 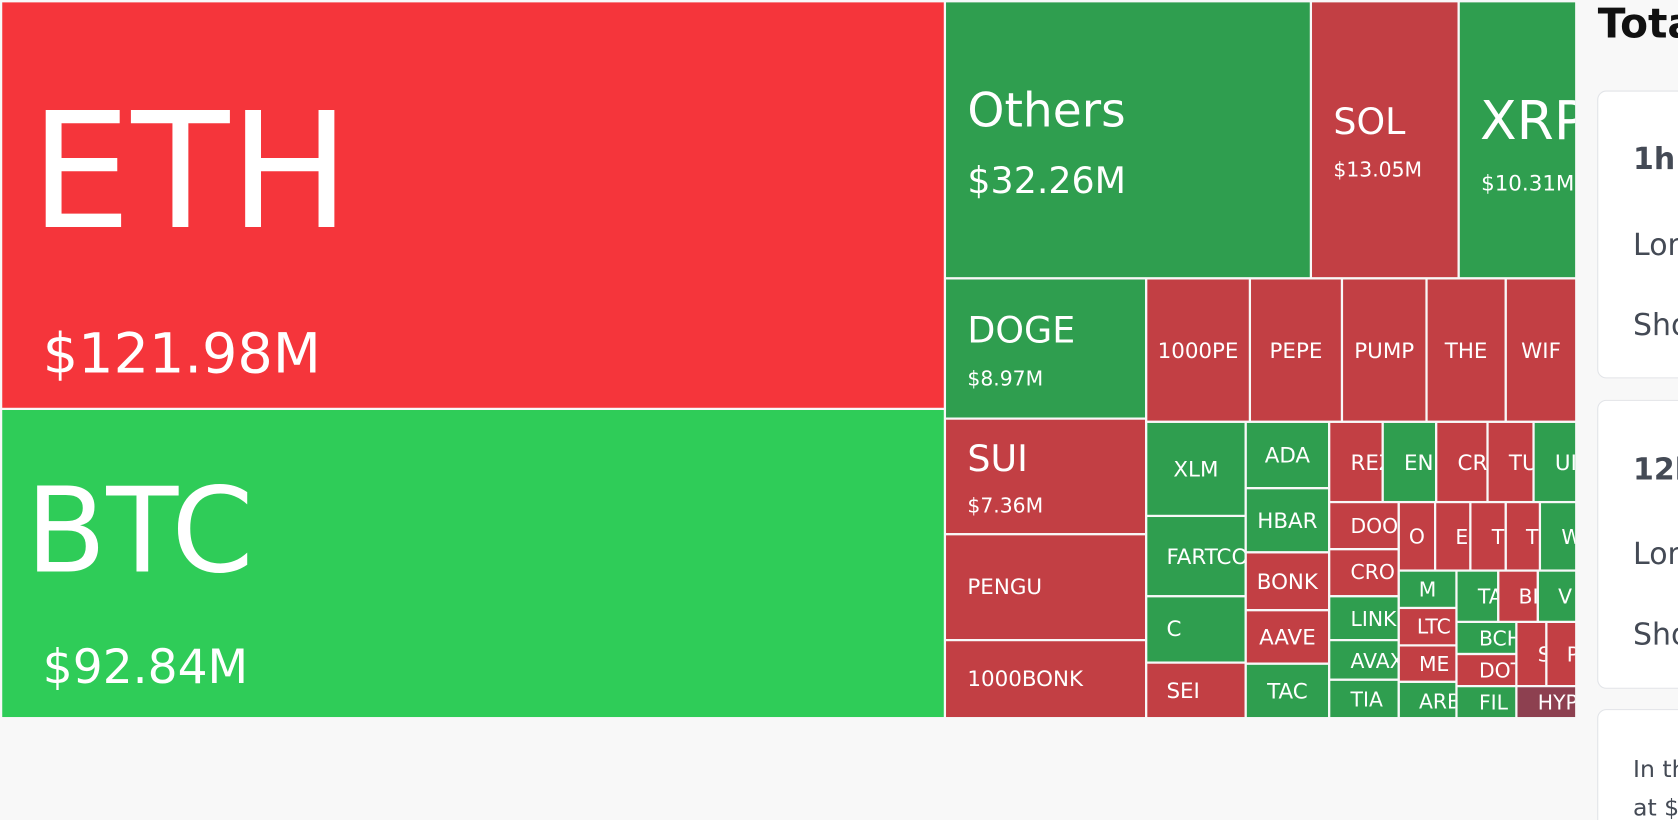 I want to click on tile: XRP $10.31M, so click(x=1522, y=140).